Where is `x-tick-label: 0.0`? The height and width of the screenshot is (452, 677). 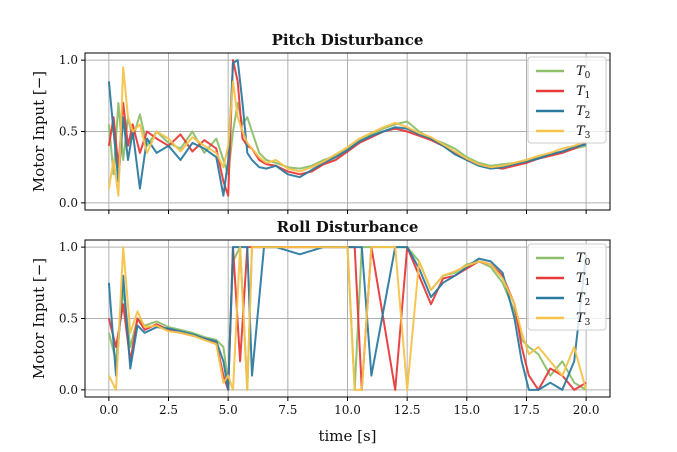
x-tick-label: 0.0 is located at coordinates (108, 410).